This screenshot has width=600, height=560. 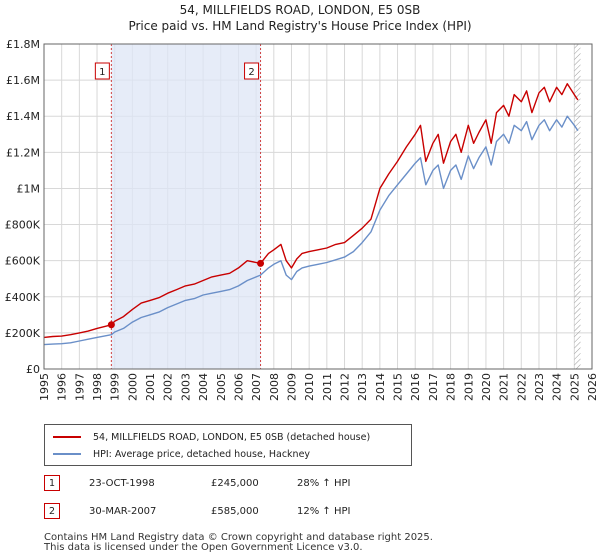 I want to click on y-tick-label: £600K, so click(x=23, y=261).